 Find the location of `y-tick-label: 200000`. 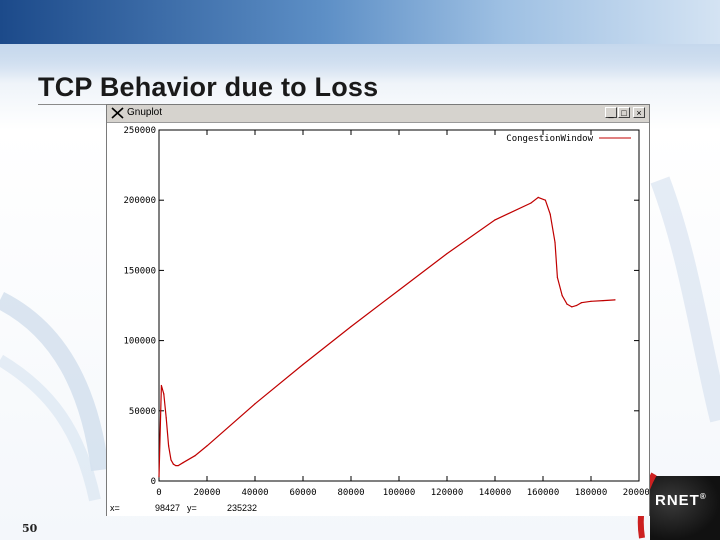

y-tick-label: 200000 is located at coordinates (139, 201).